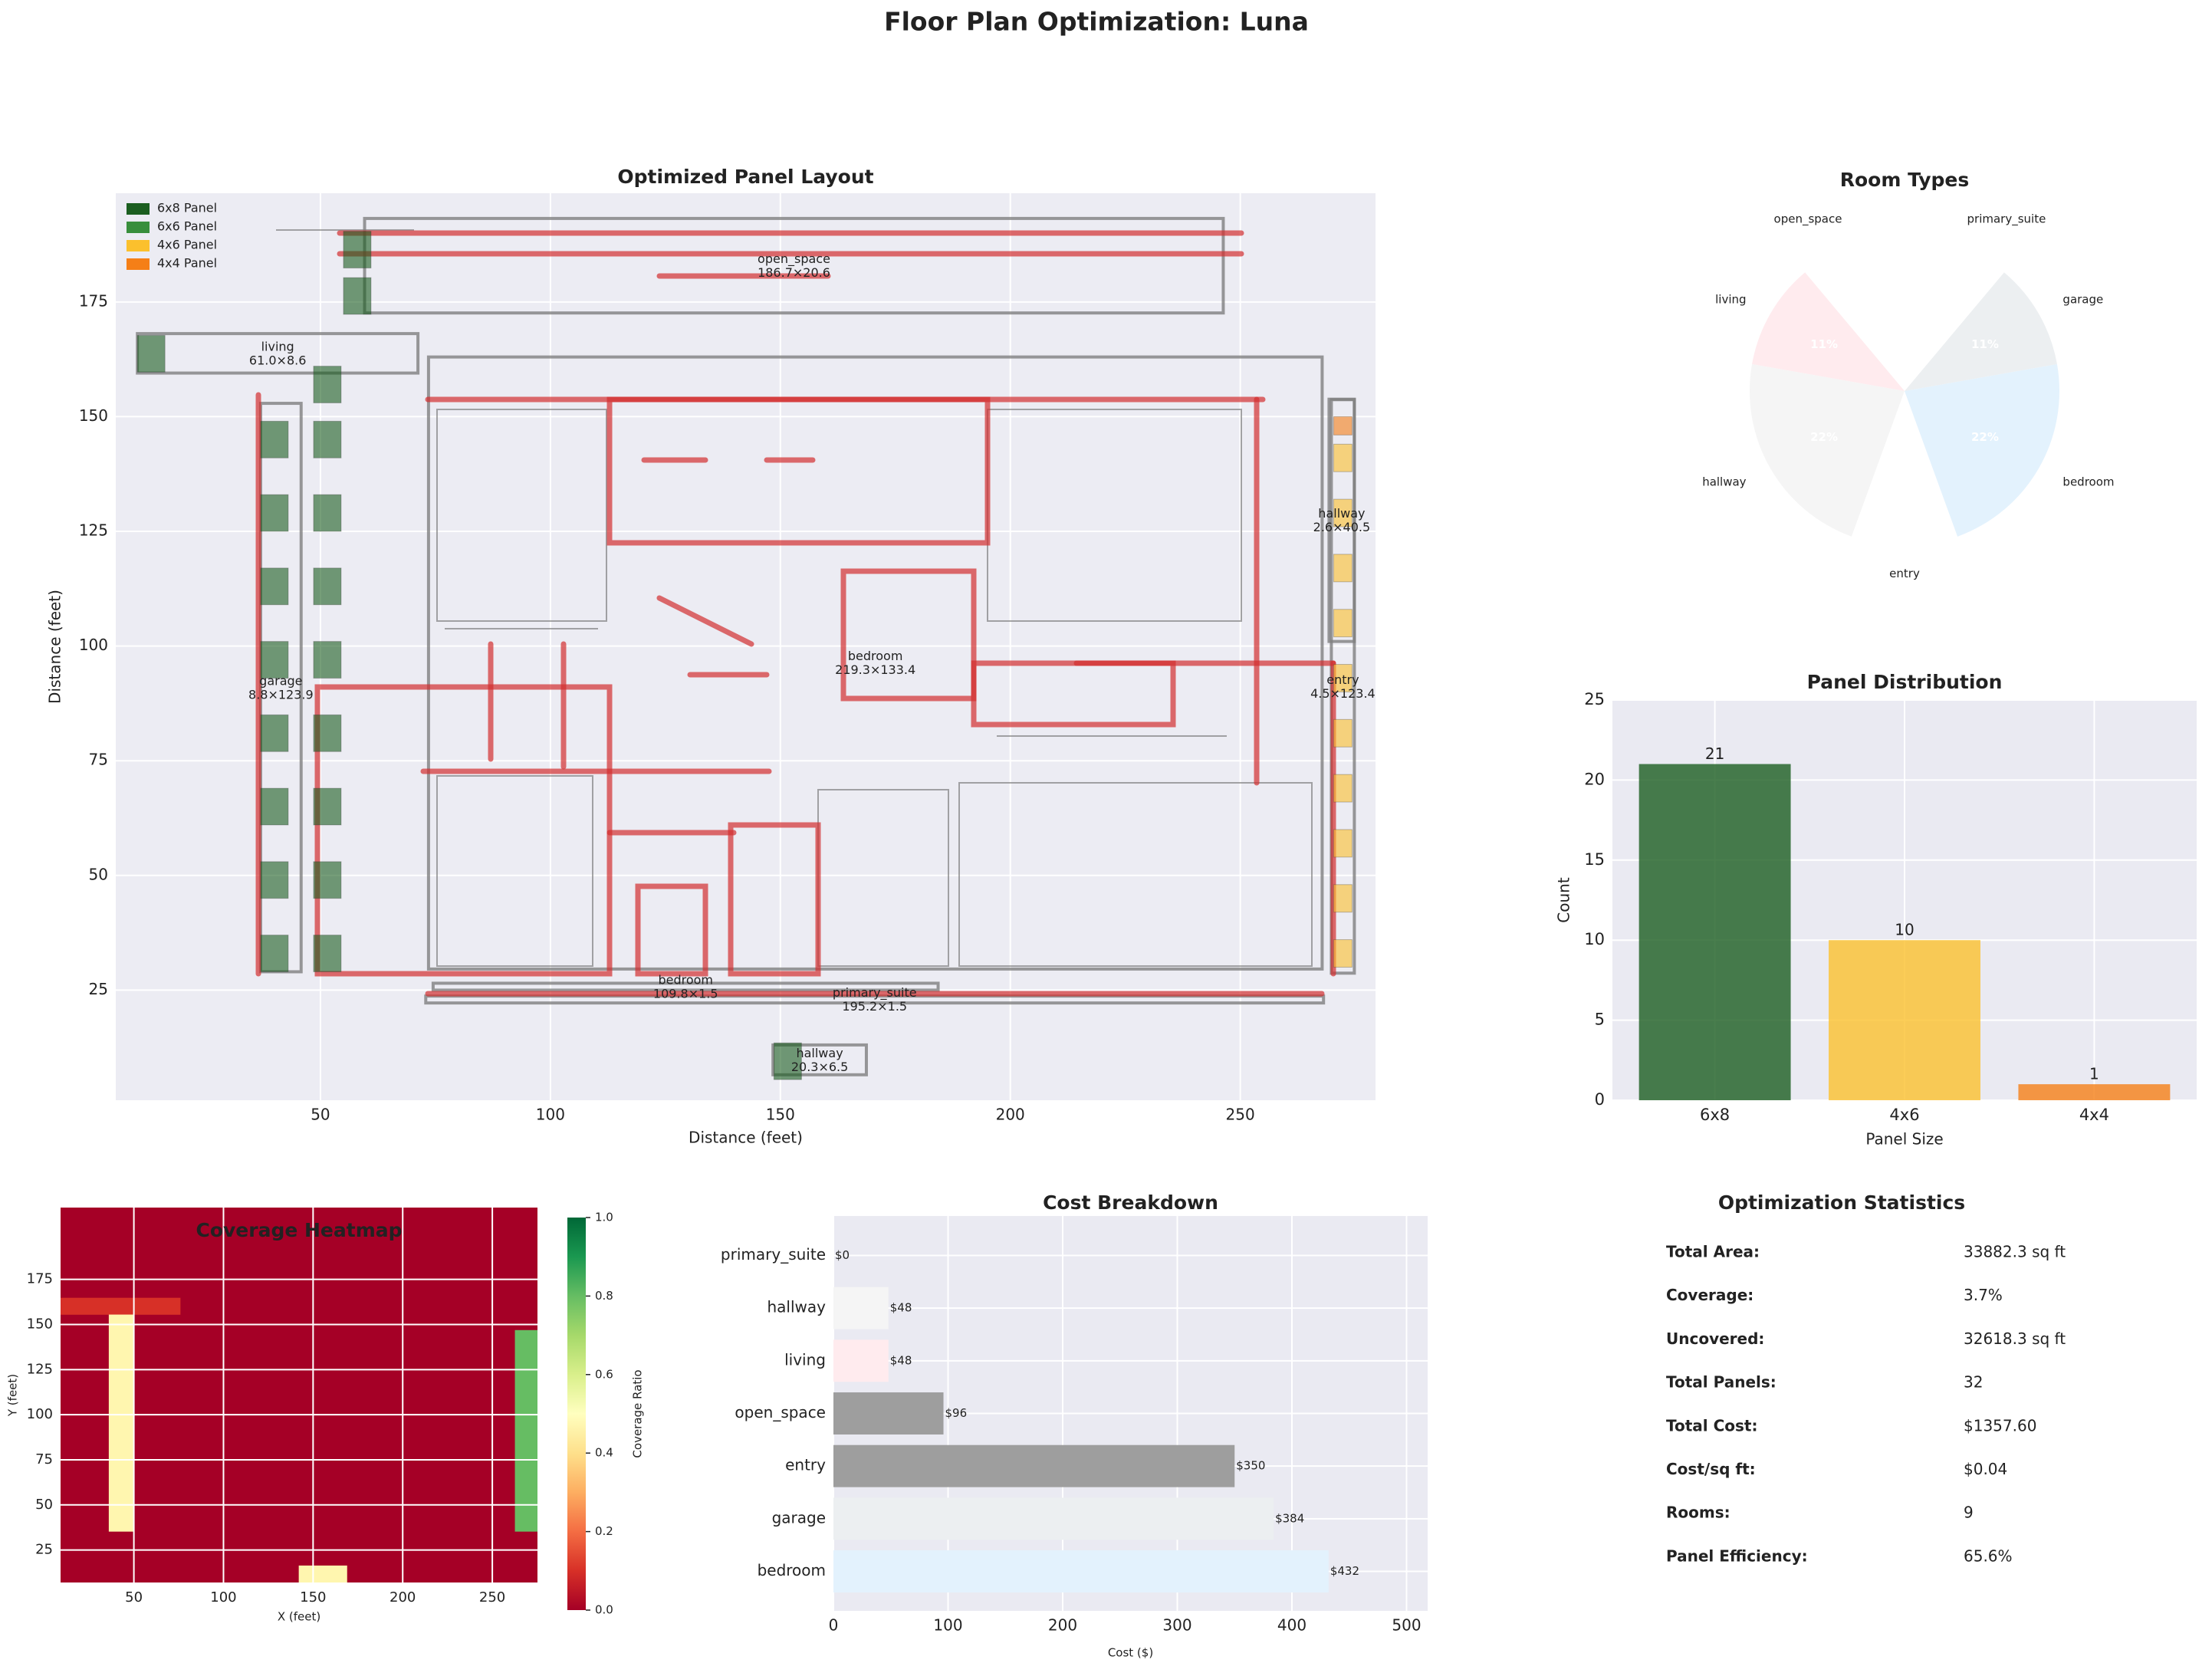 This screenshot has width=2212, height=1663. What do you see at coordinates (1724, 482) in the screenshot?
I see `pie-label: hallway` at bounding box center [1724, 482].